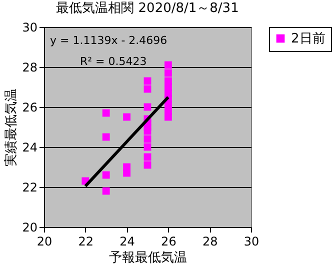  Describe the element at coordinates (109, 40) in the screenshot. I see `annotation: y = 1.1139x - 2.4696` at that location.